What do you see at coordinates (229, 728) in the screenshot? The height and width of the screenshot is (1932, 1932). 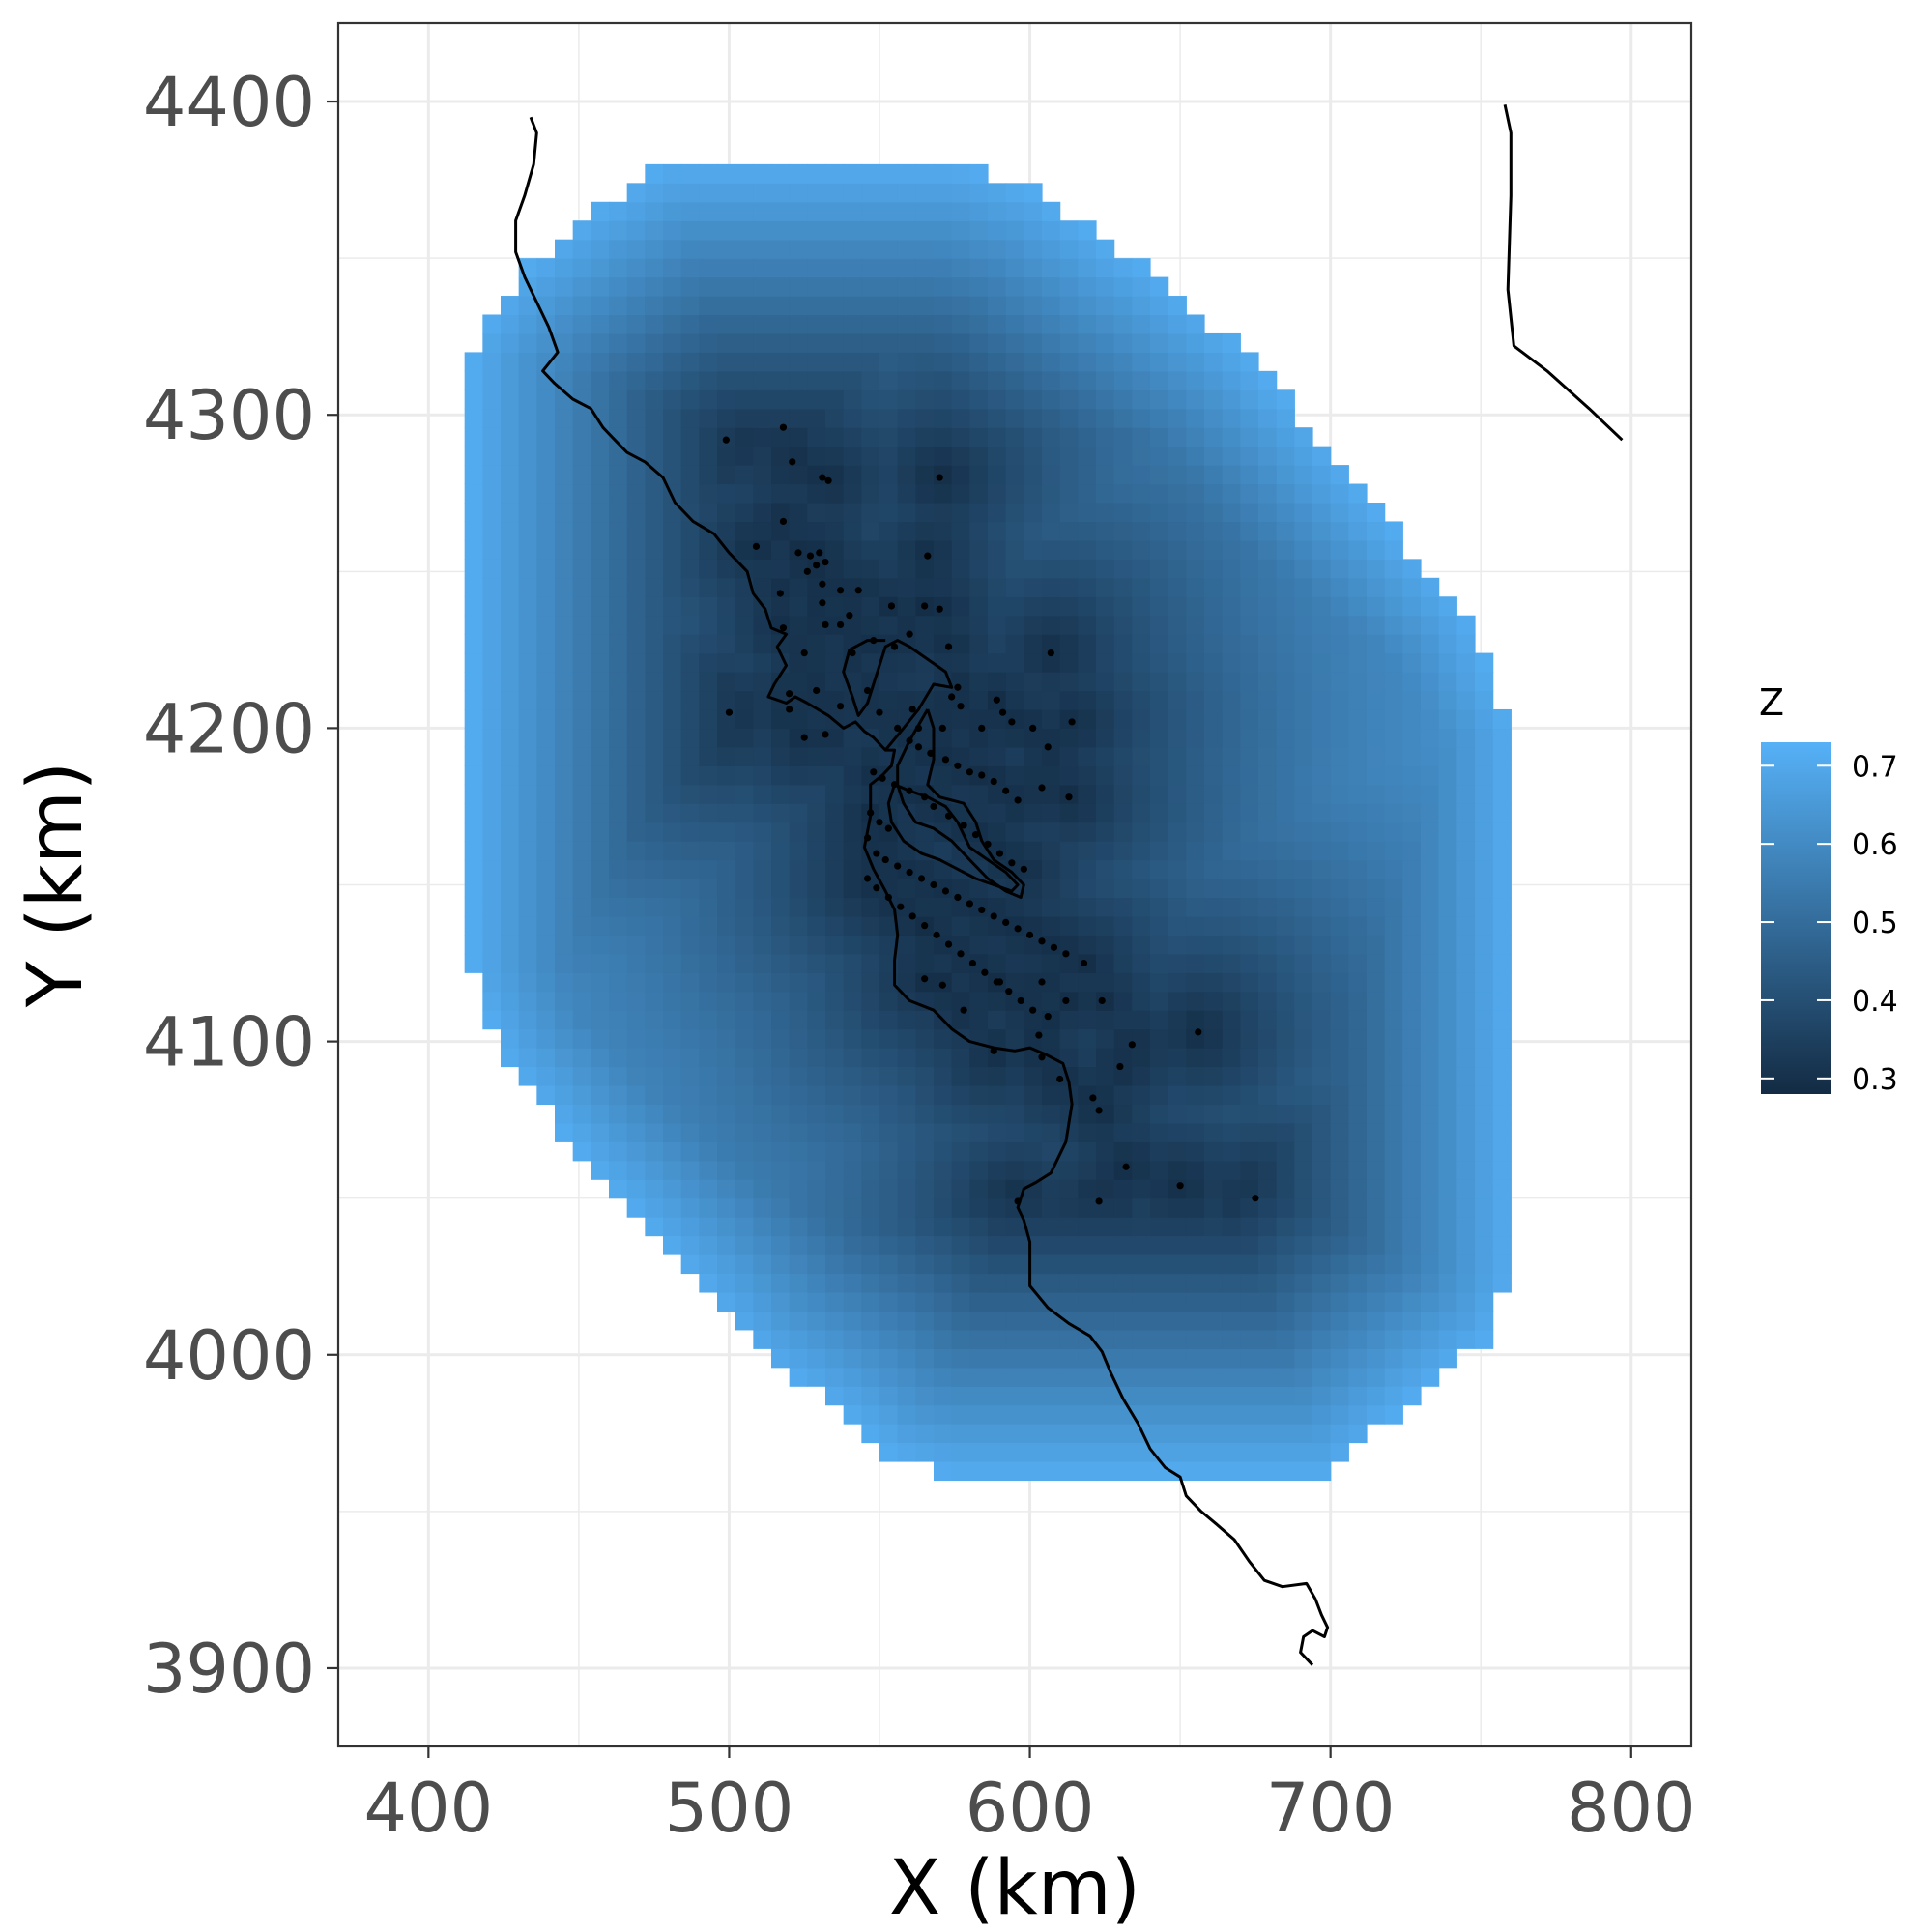 I see `y-tick-label: 4200` at bounding box center [229, 728].